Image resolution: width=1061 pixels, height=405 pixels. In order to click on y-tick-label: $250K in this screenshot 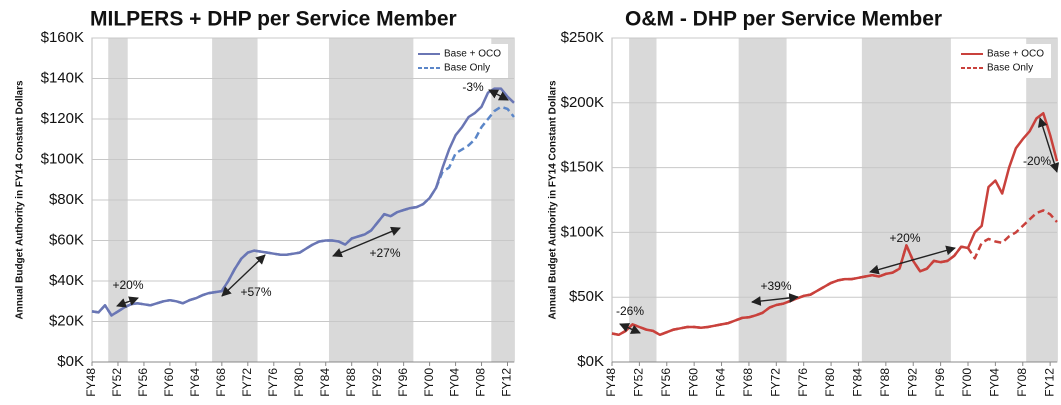, I will do `click(582, 37)`.